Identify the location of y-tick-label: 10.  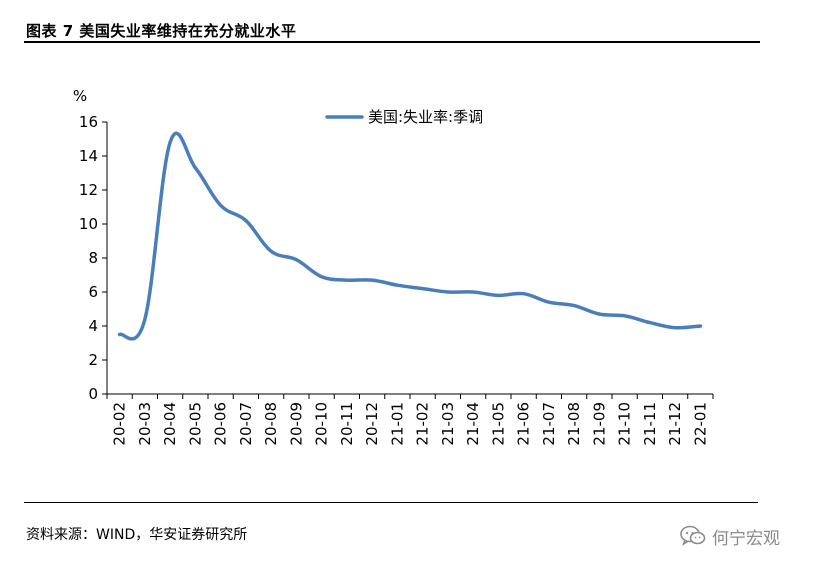
(88, 224).